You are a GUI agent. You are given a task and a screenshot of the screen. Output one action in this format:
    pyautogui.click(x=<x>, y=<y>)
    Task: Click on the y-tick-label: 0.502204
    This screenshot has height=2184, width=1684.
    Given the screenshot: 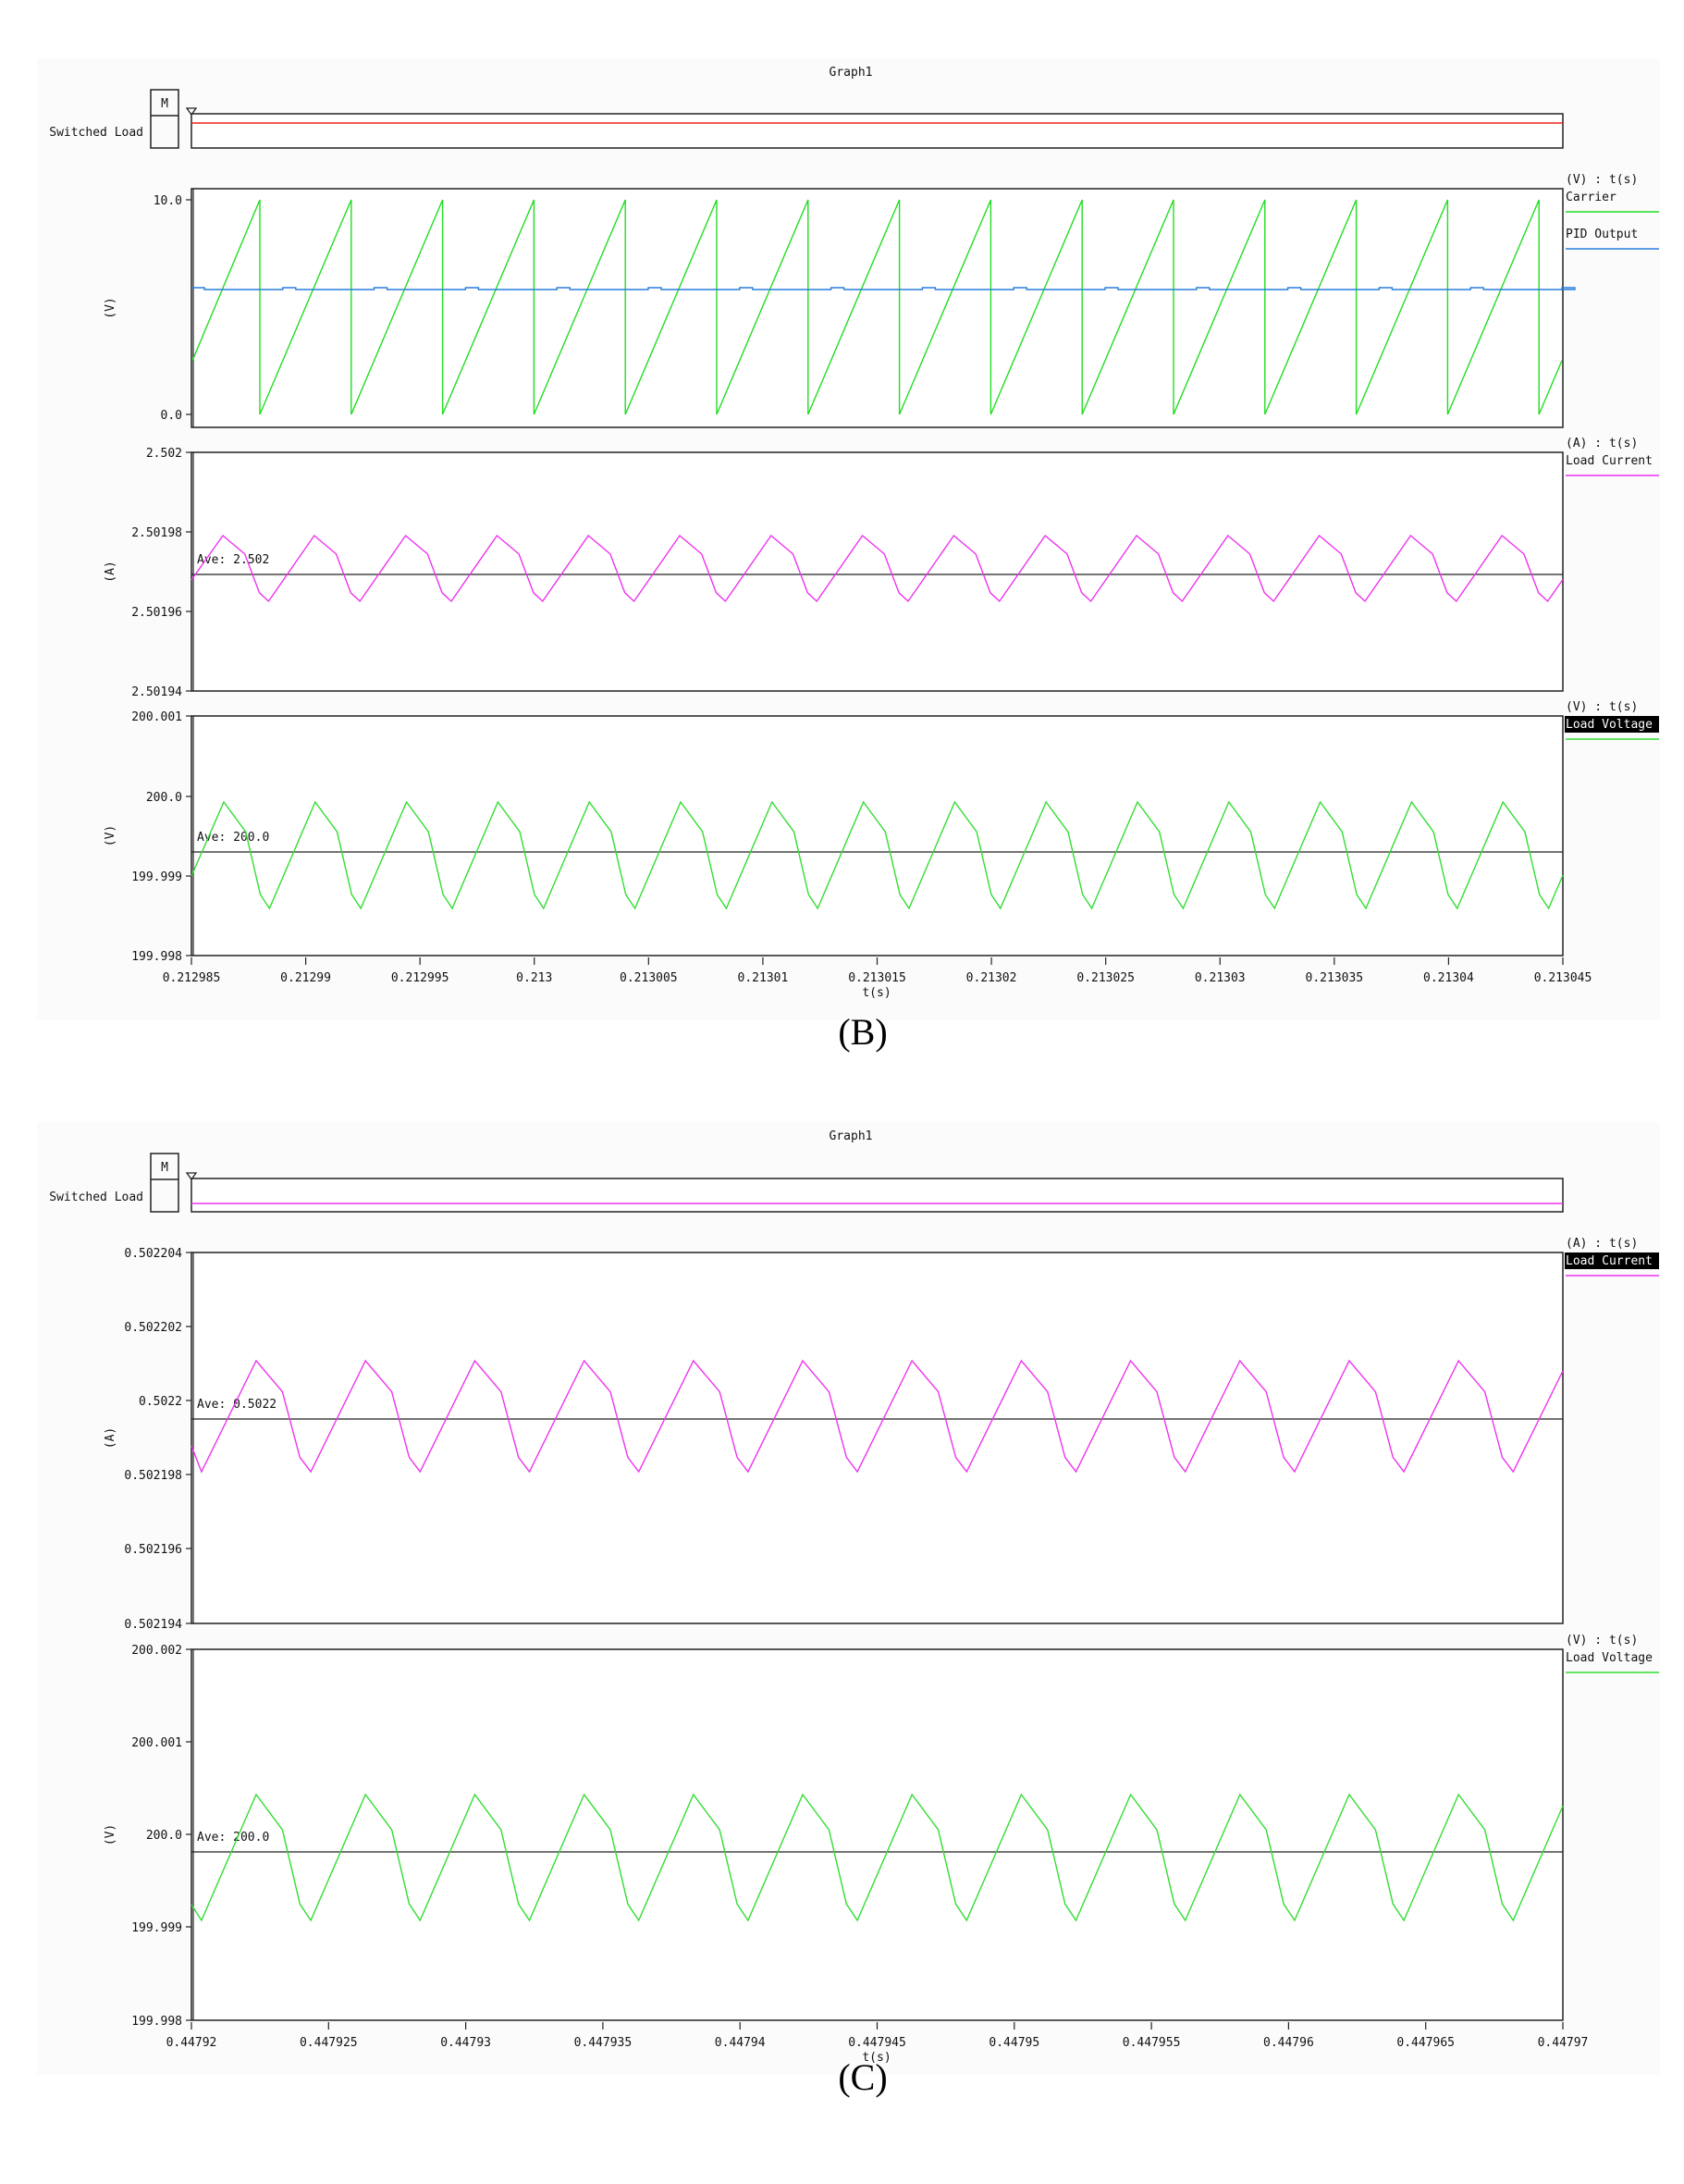 What is the action you would take?
    pyautogui.click(x=153, y=1254)
    